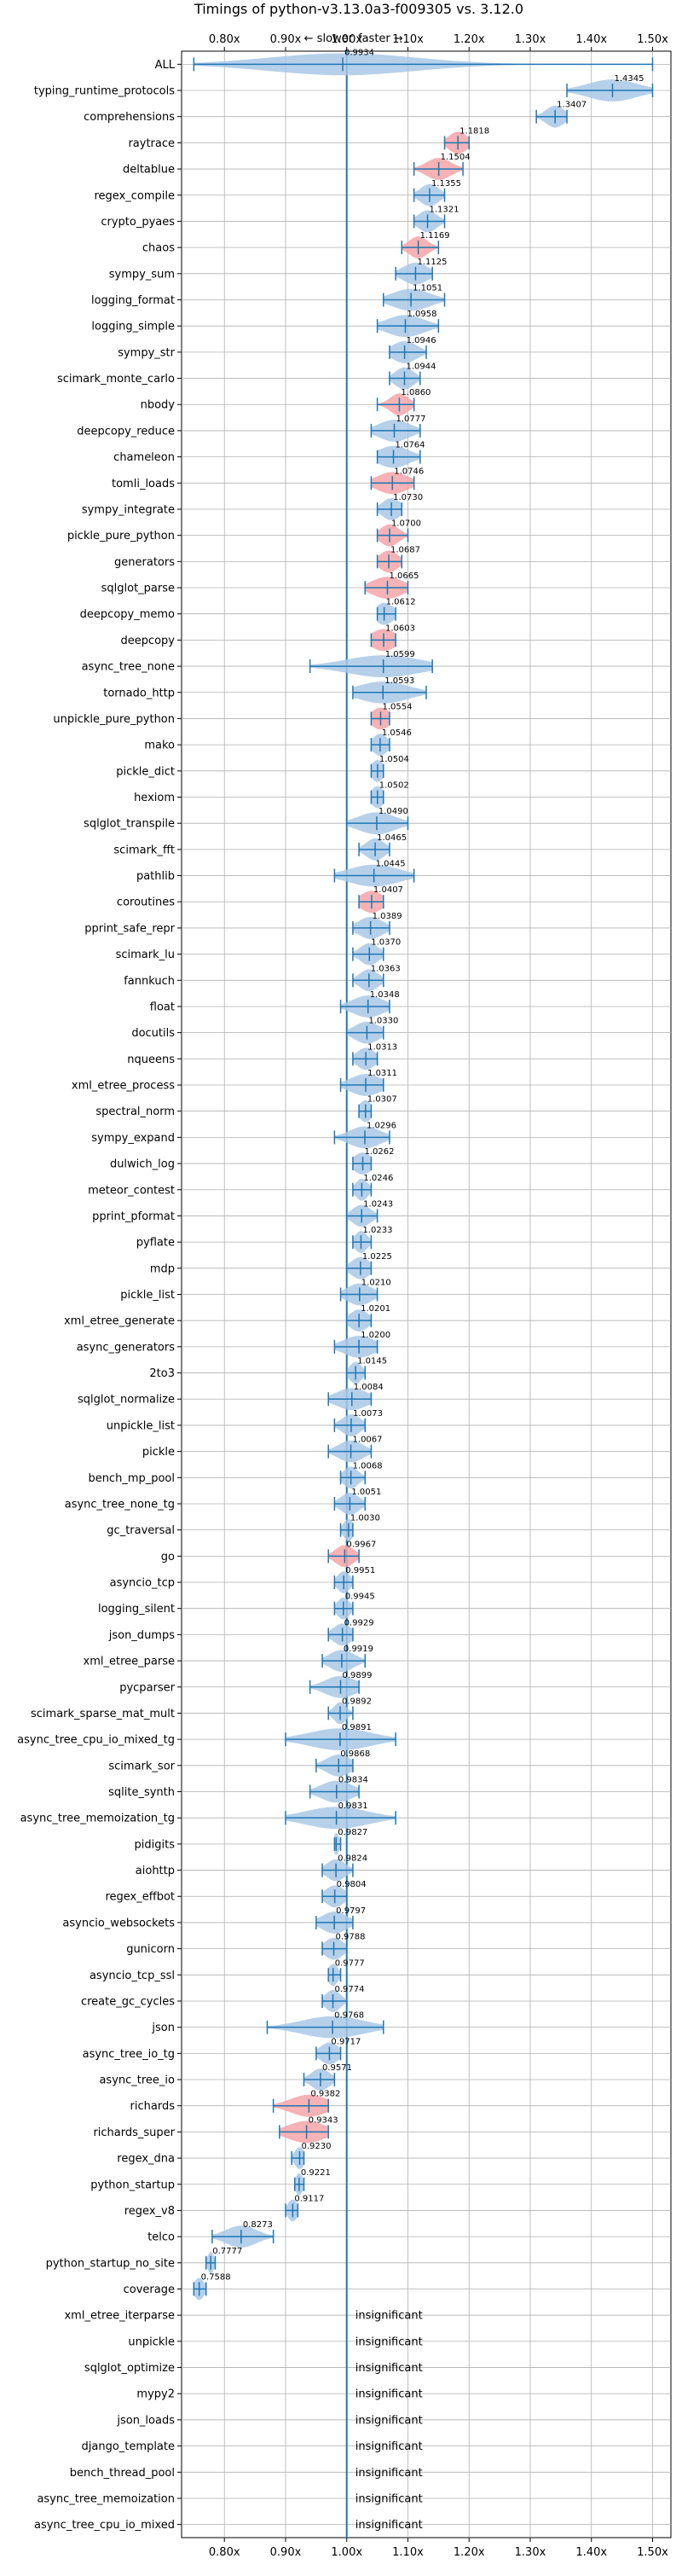  What do you see at coordinates (421, 340) in the screenshot?
I see `value-label: 1.0946` at bounding box center [421, 340].